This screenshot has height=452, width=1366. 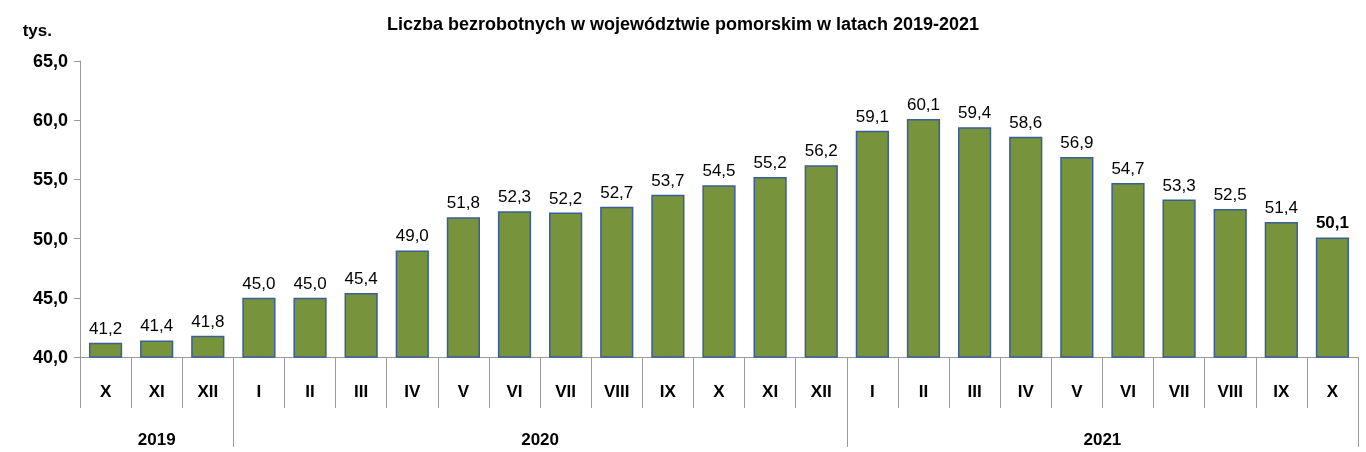 I want to click on data-label: 54,7, so click(x=1128, y=168).